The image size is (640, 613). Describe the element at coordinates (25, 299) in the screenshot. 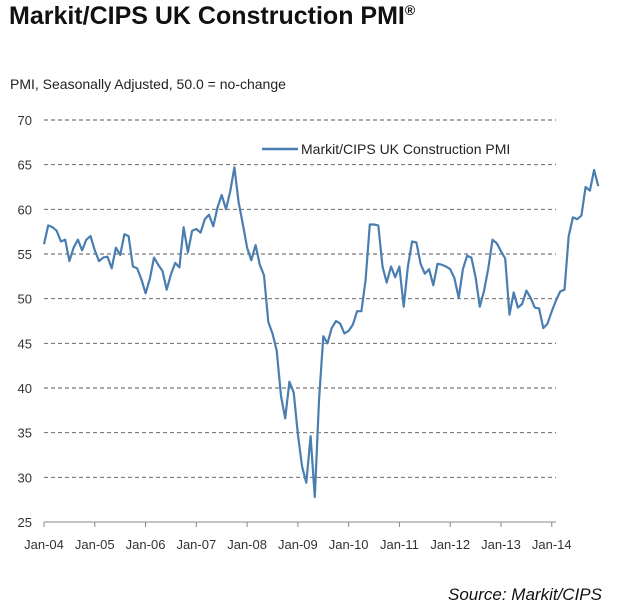

I see `y-tick-label: 50` at that location.